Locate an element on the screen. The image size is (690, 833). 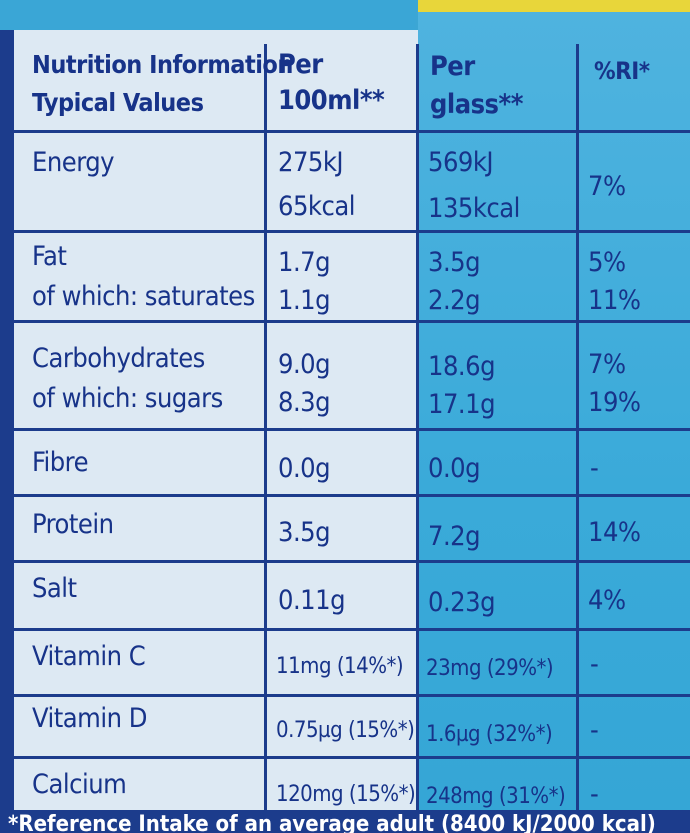
divider-row-fibre is located at coordinates (352, 495).